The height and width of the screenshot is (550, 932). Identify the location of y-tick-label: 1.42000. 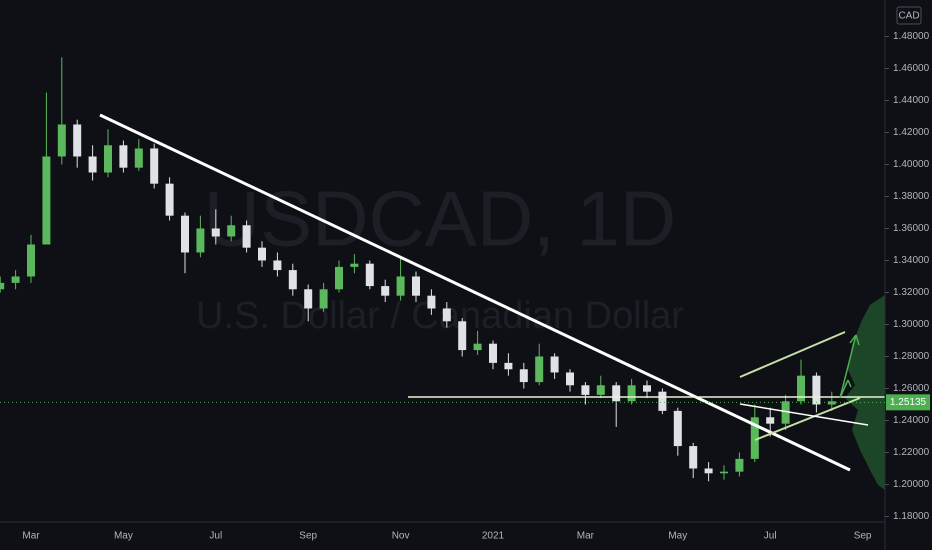
(911, 132).